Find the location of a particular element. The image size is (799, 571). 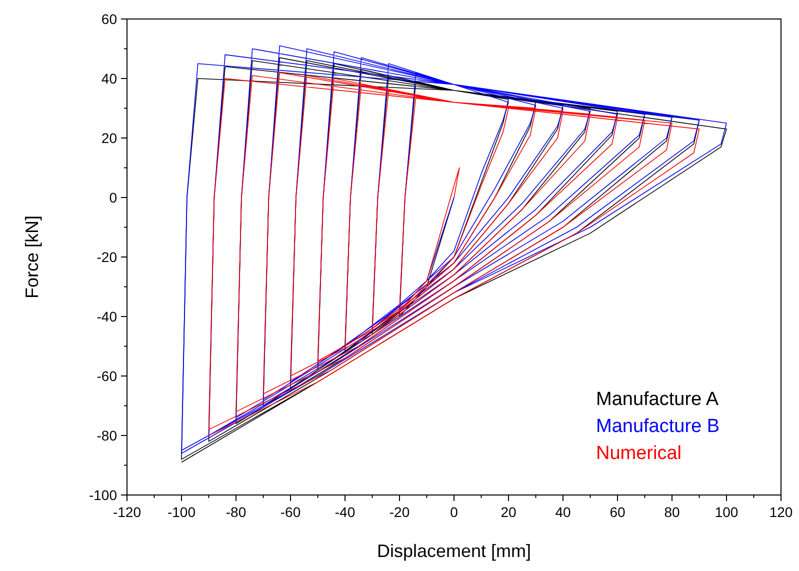

y-tick-label: 60 is located at coordinates (109, 18).